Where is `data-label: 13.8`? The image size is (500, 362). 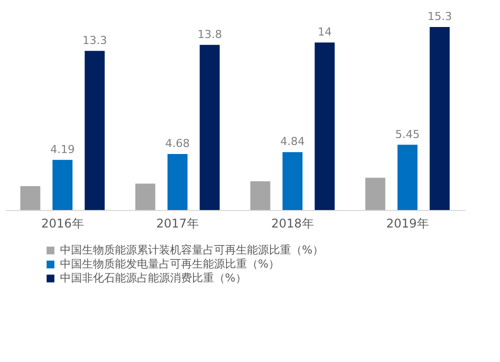 data-label: 13.8 is located at coordinates (209, 34).